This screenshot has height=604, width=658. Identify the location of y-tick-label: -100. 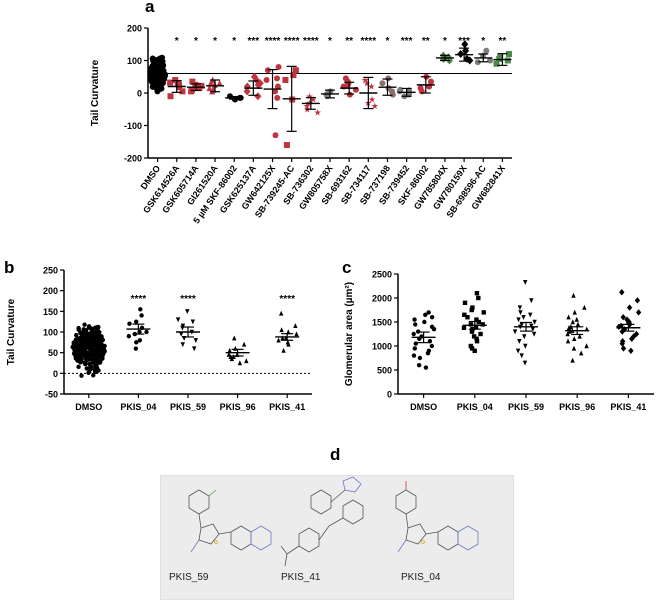
(133, 126).